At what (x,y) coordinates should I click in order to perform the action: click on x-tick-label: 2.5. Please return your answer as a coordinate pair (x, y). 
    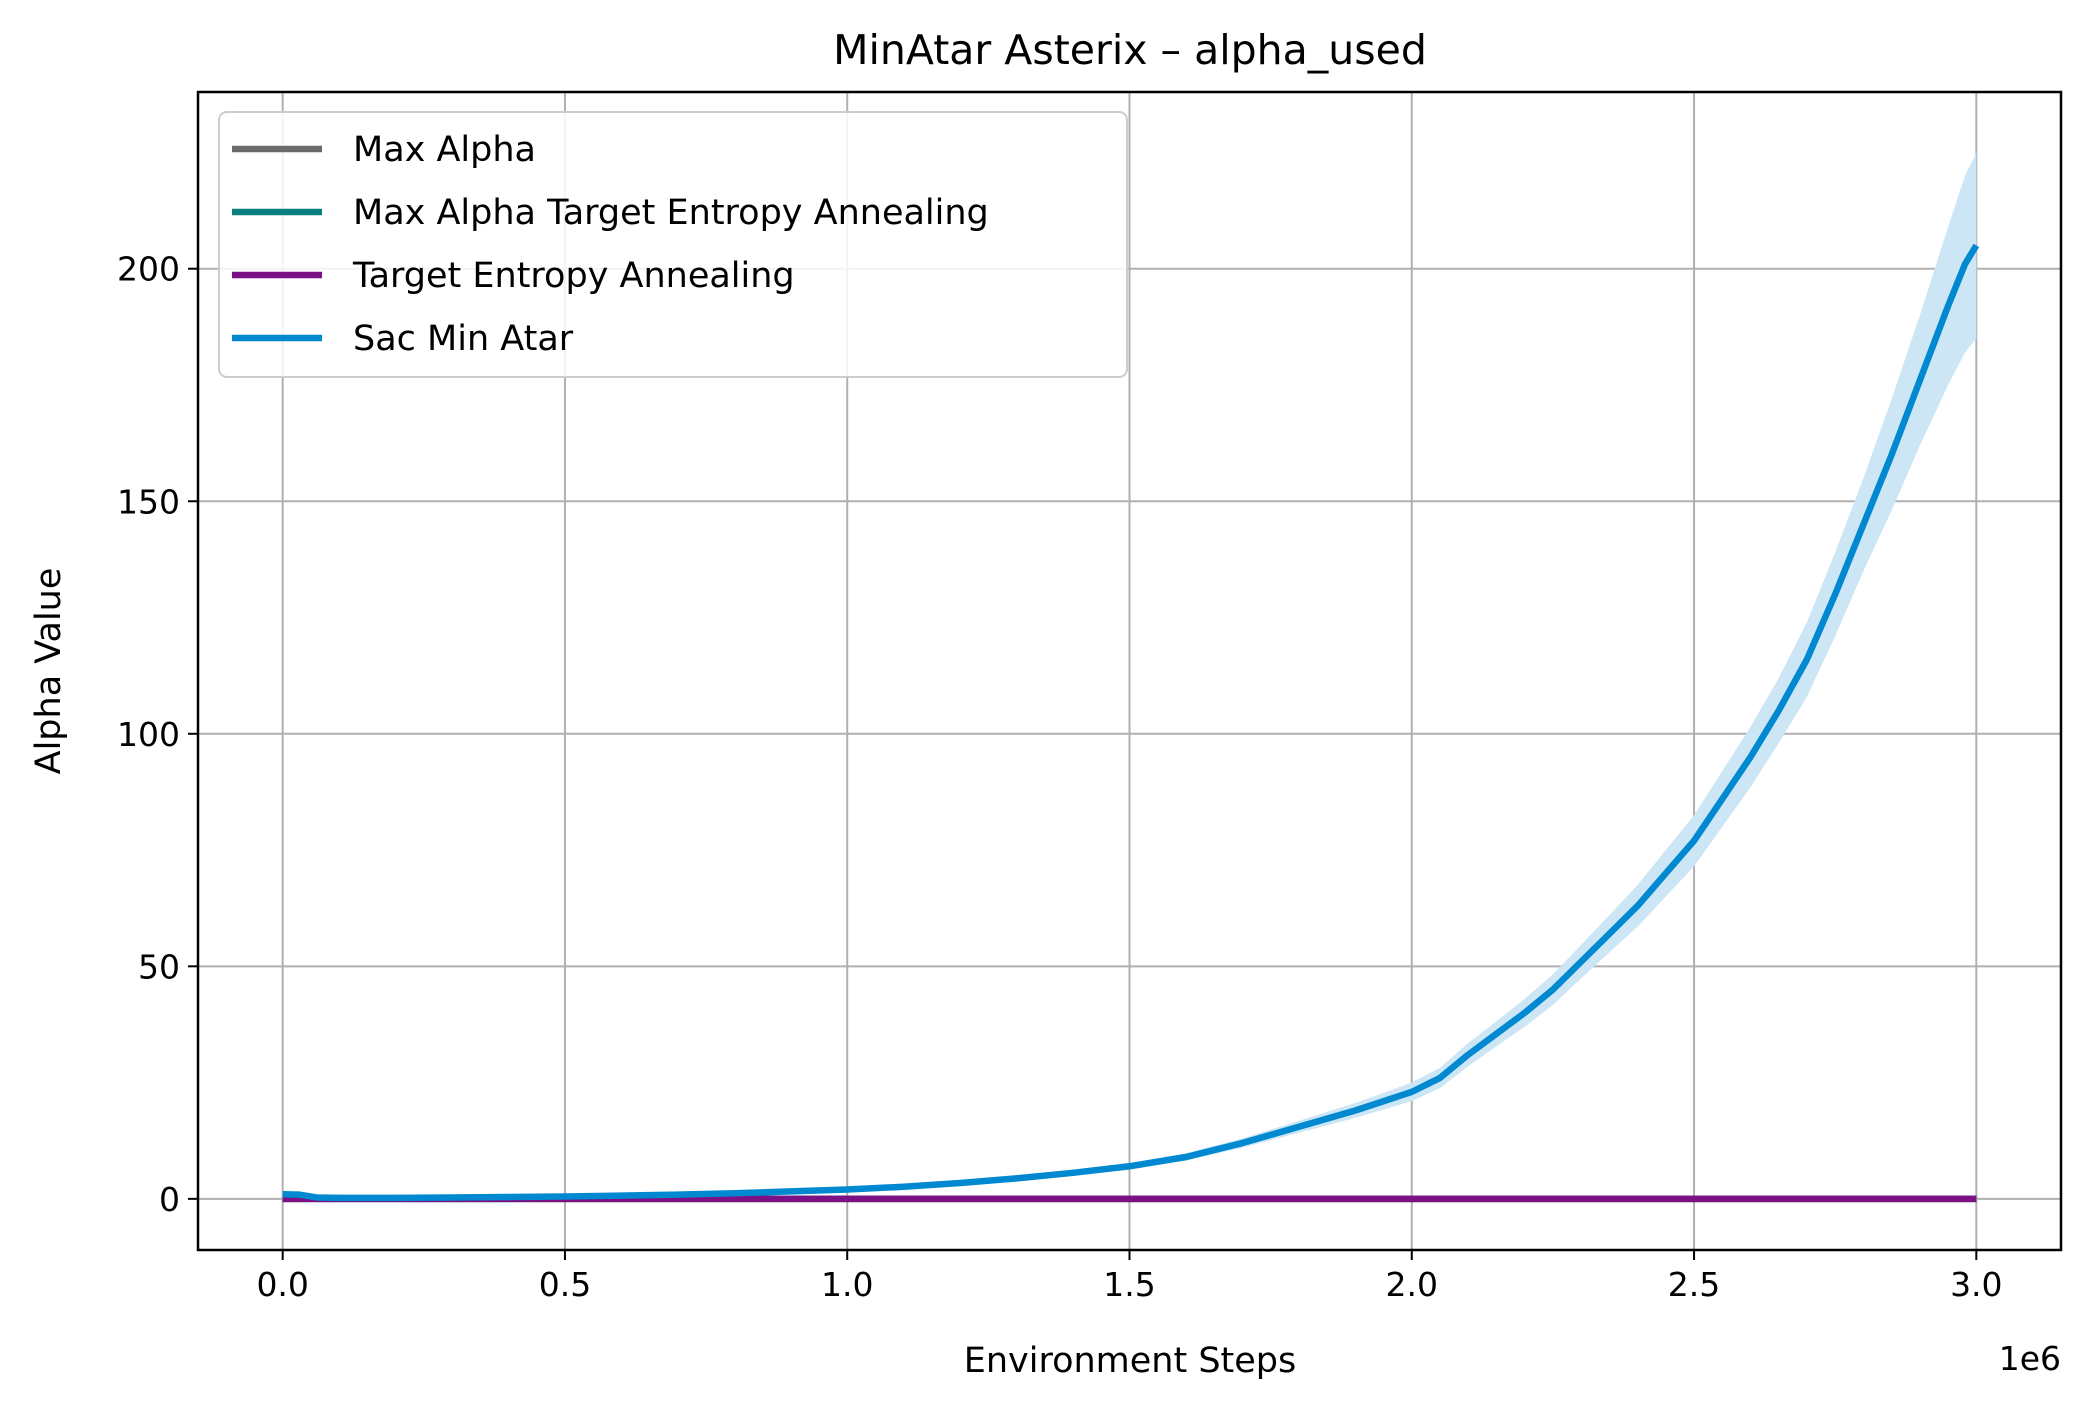
    Looking at the image, I should click on (1694, 1284).